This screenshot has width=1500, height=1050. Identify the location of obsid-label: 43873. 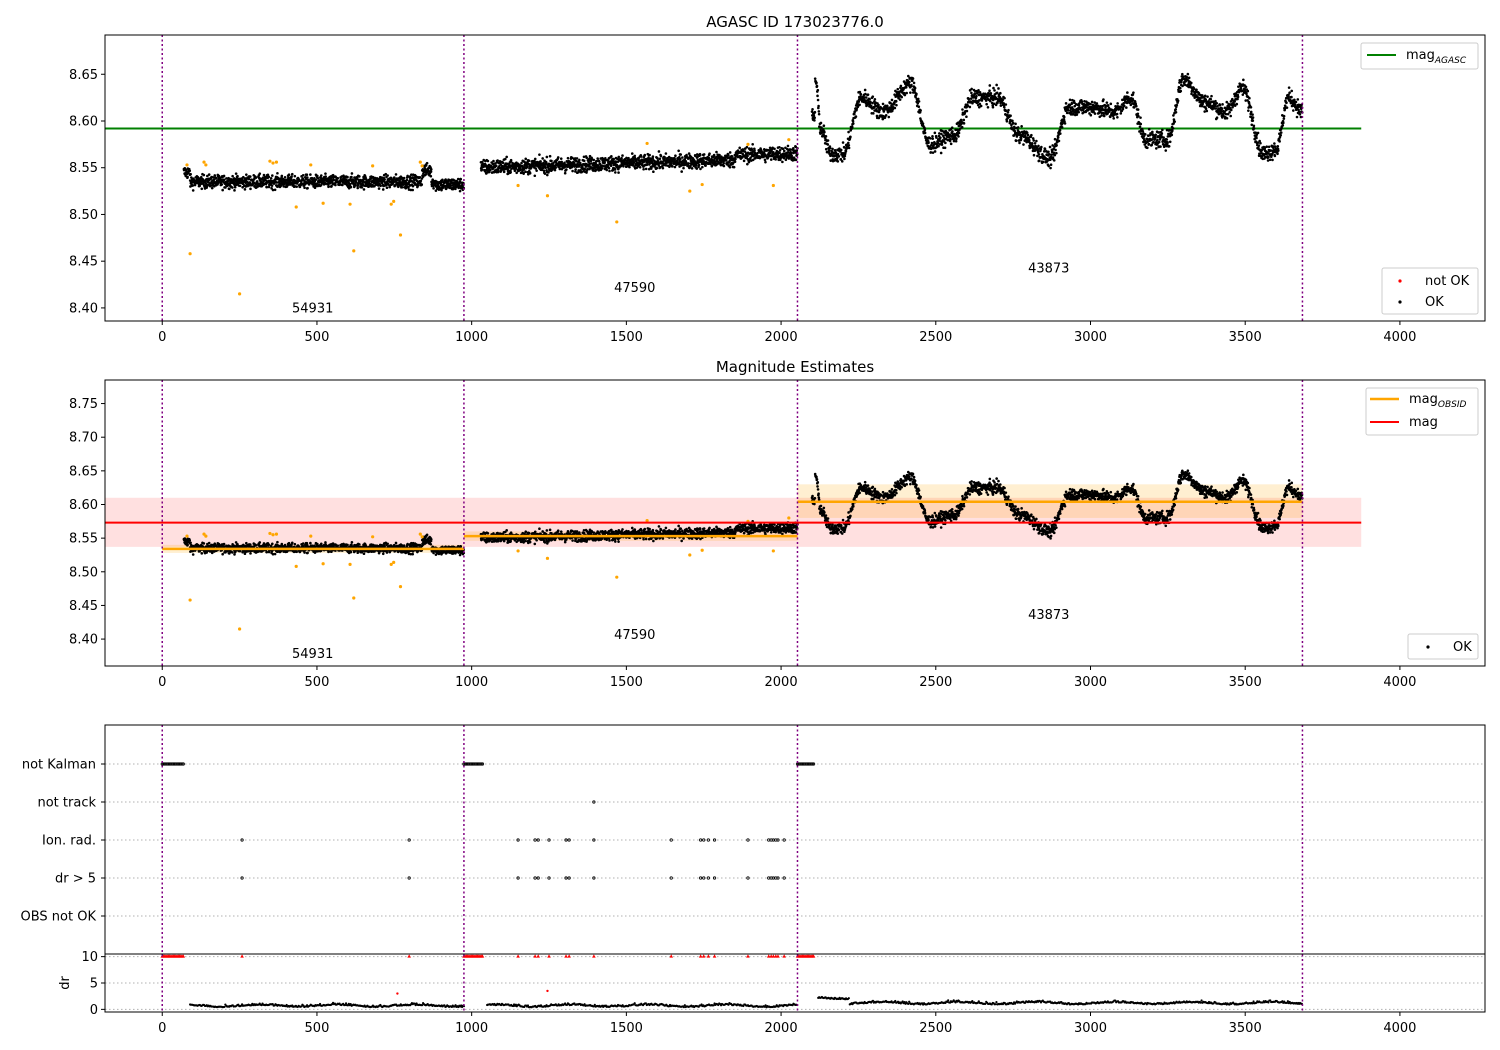
(1048, 268).